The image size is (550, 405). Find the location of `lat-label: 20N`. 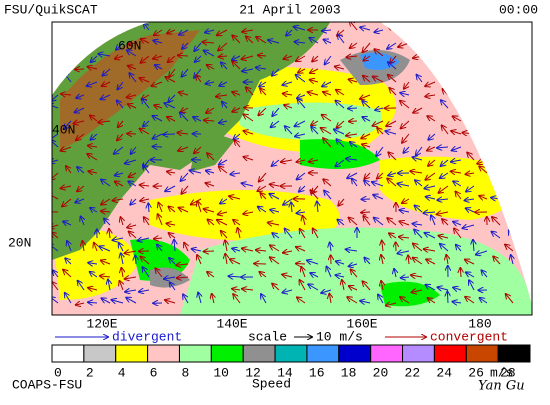

lat-label: 20N is located at coordinates (19, 242).